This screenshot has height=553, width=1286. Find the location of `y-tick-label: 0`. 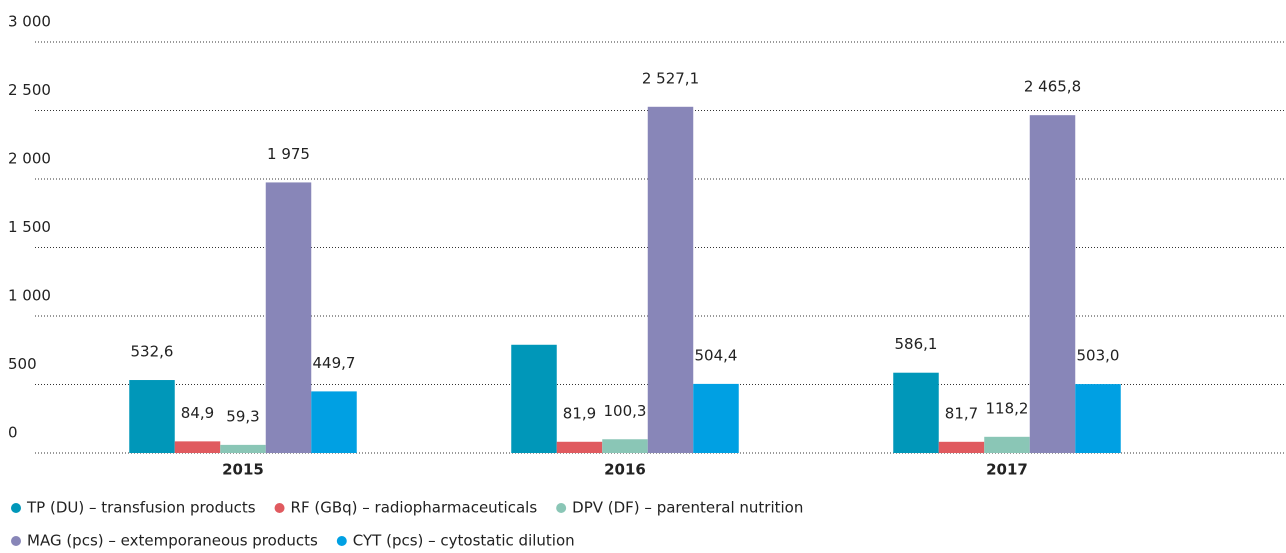

y-tick-label: 0 is located at coordinates (13, 433).